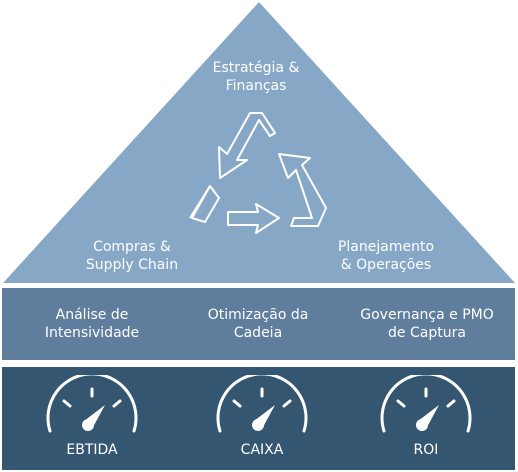 The width and height of the screenshot is (518, 472). I want to click on gauge-label-roi: ROI, so click(426, 450).